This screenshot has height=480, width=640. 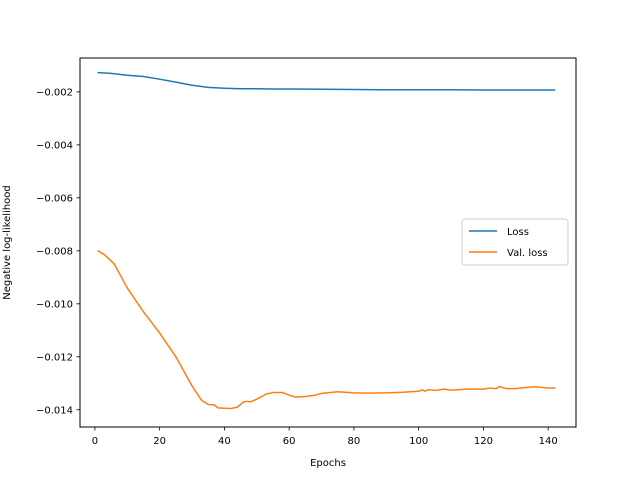 What do you see at coordinates (95, 441) in the screenshot?
I see `x-tick-label: 0` at bounding box center [95, 441].